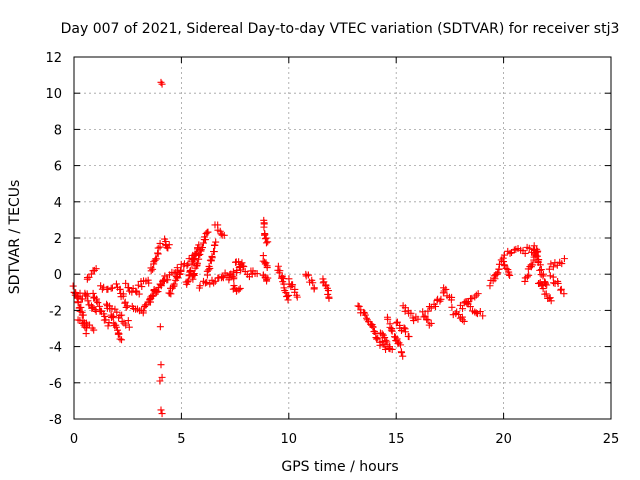 The height and width of the screenshot is (480, 640). I want to click on x-tick-label: 0, so click(74, 439).